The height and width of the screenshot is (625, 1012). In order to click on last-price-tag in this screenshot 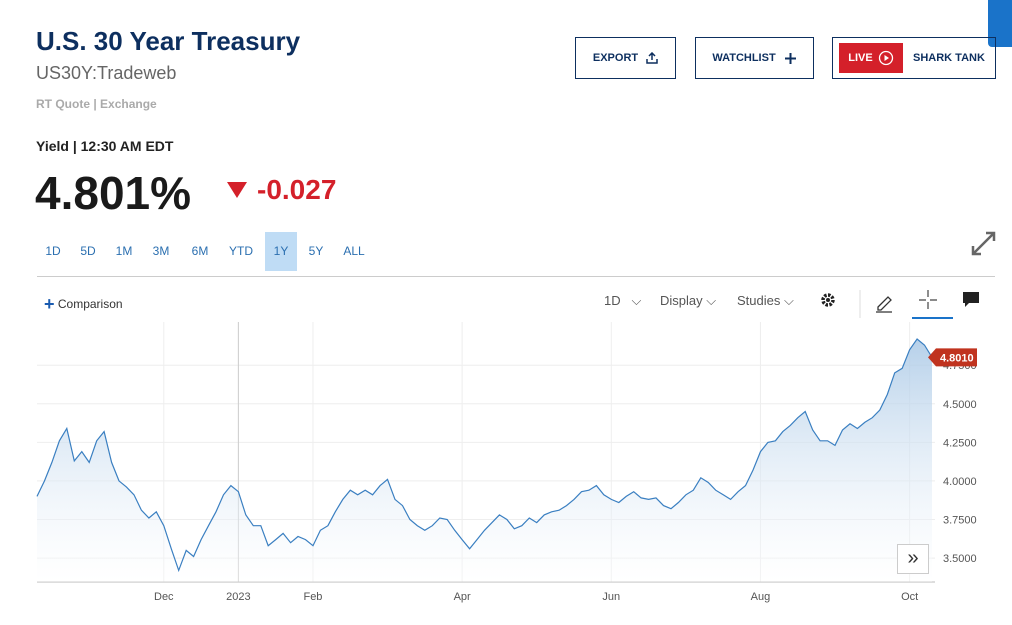, I will do `click(952, 357)`.